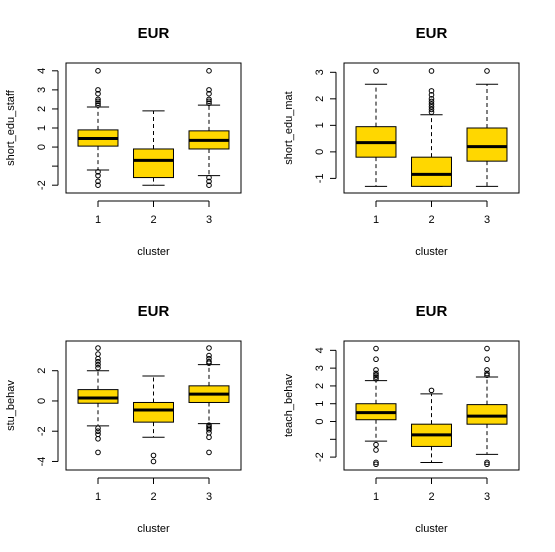 Image resolution: width=555 pixels, height=552 pixels. What do you see at coordinates (42, 401) in the screenshot?
I see `y-tick-label-3-2: 0` at bounding box center [42, 401].